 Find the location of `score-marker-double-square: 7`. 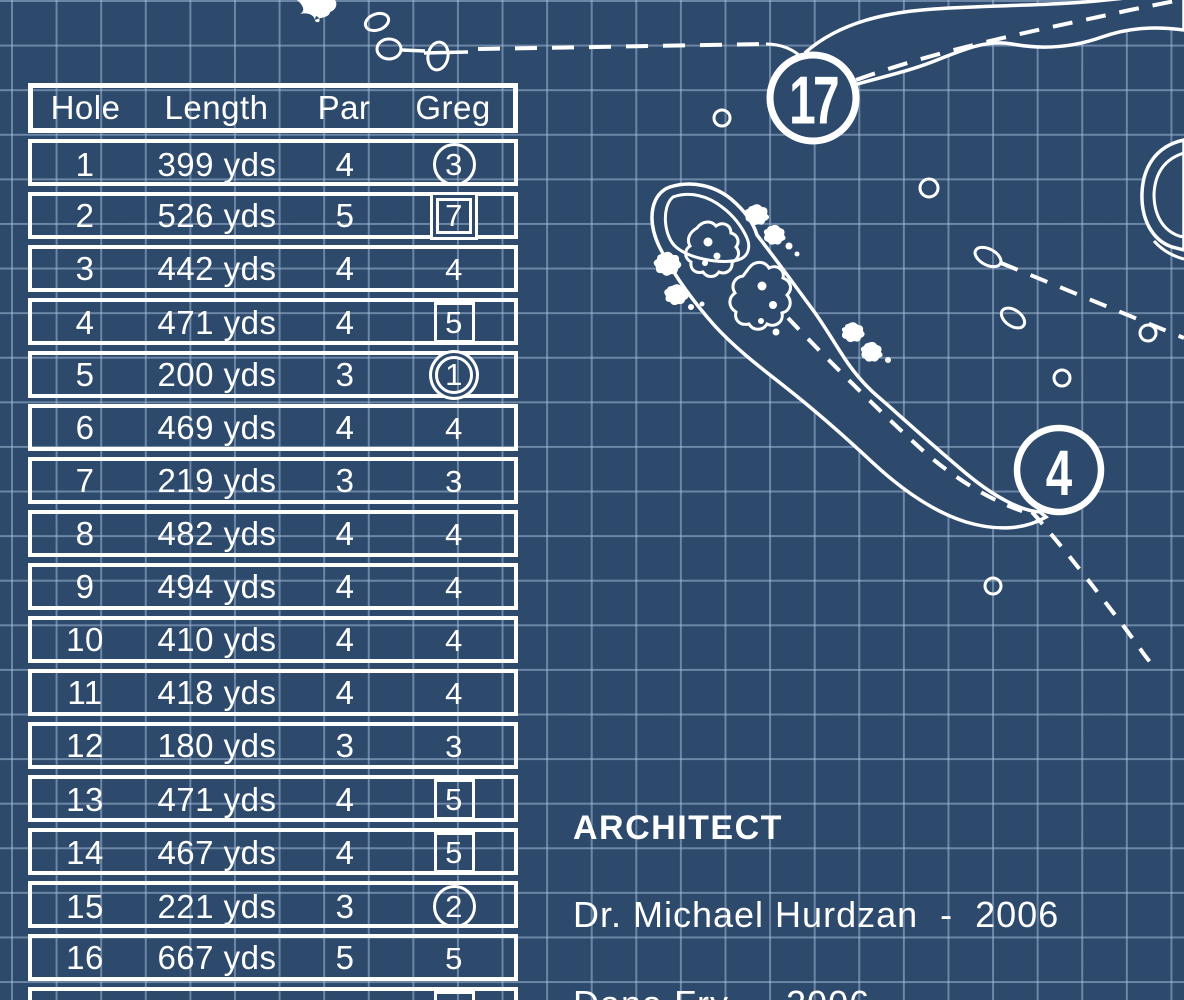

score-marker-double-square: 7 is located at coordinates (454, 215).